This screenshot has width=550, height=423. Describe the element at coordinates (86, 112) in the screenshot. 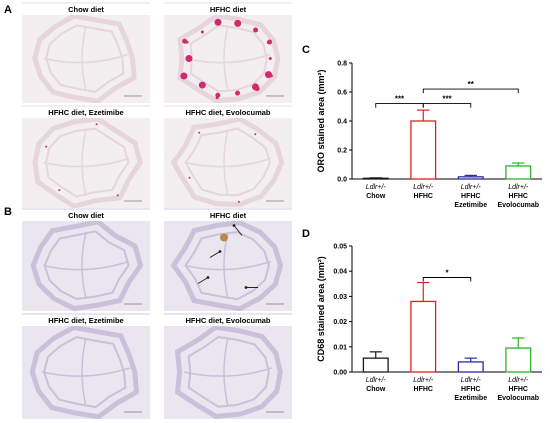

I see `micrograph-caption: HFHC diet, Ezetimibe` at that location.